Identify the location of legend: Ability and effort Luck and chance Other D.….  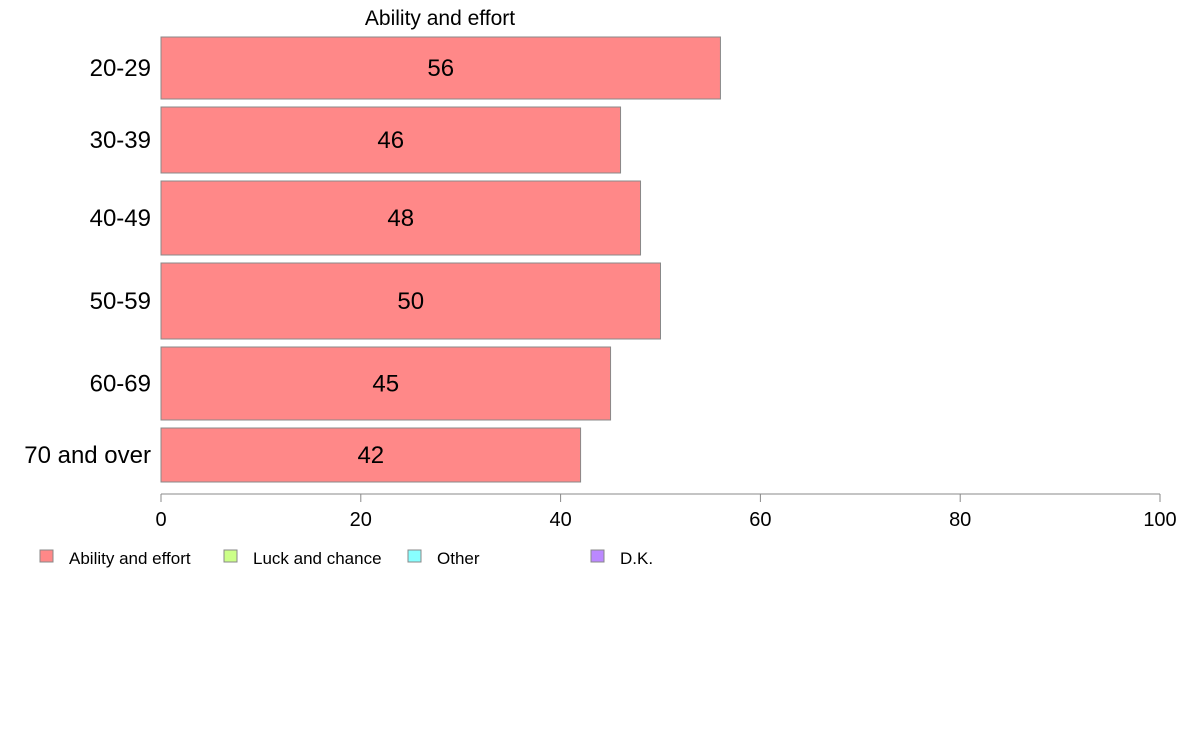
(346, 558).